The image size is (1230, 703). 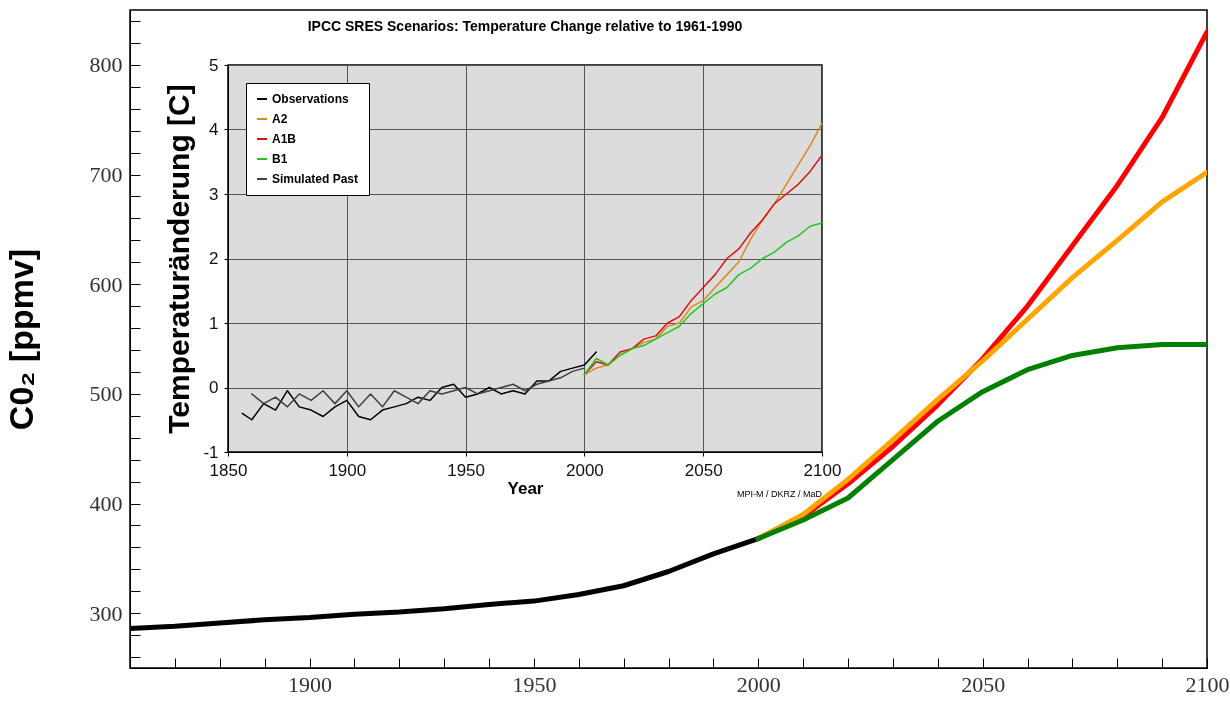 What do you see at coordinates (106, 174) in the screenshot?
I see `y-tick-label: 700` at bounding box center [106, 174].